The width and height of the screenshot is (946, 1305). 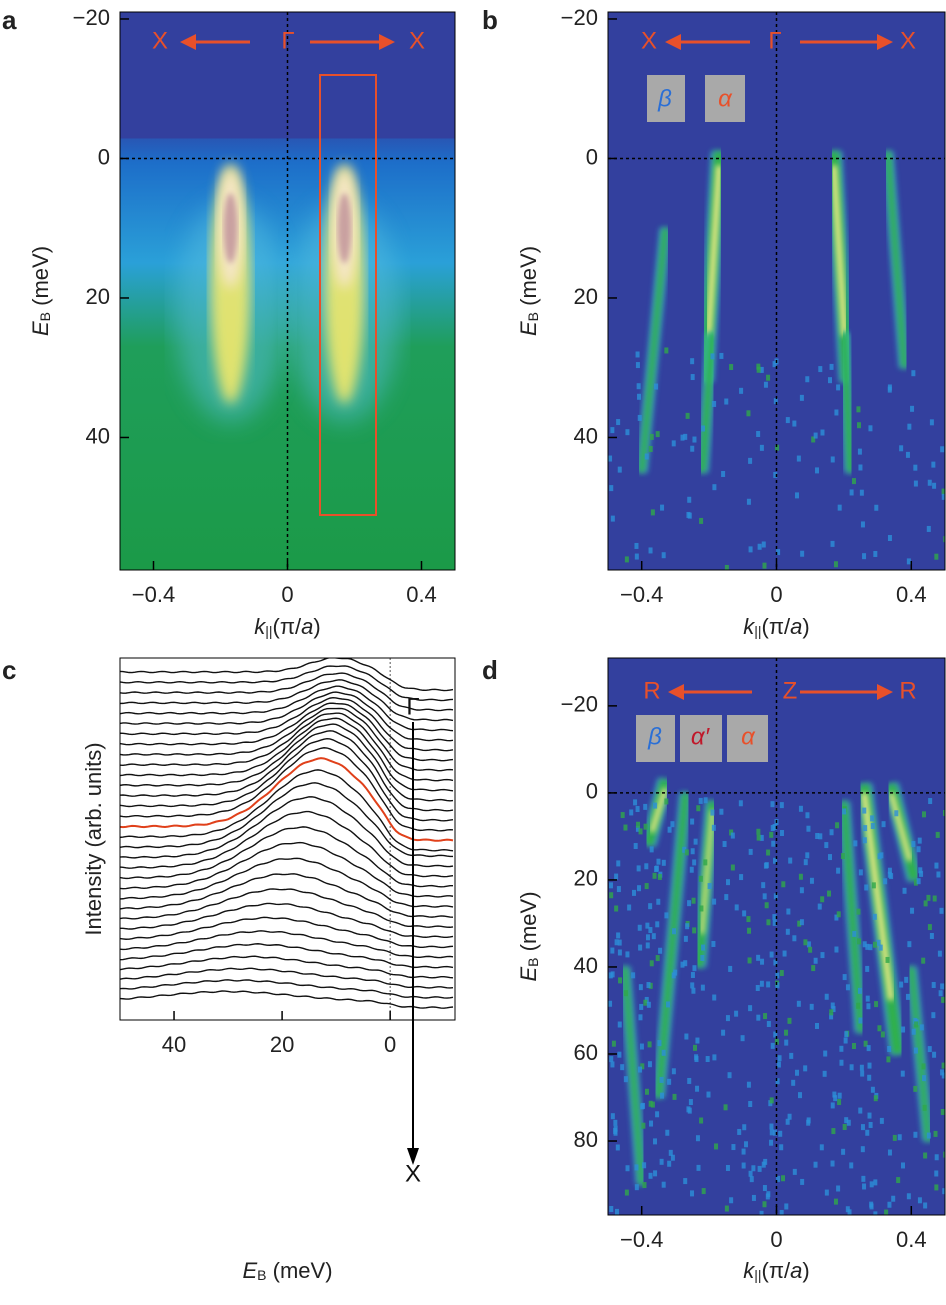 I want to click on x-tick-label: 0.4, so click(x=911, y=1239).